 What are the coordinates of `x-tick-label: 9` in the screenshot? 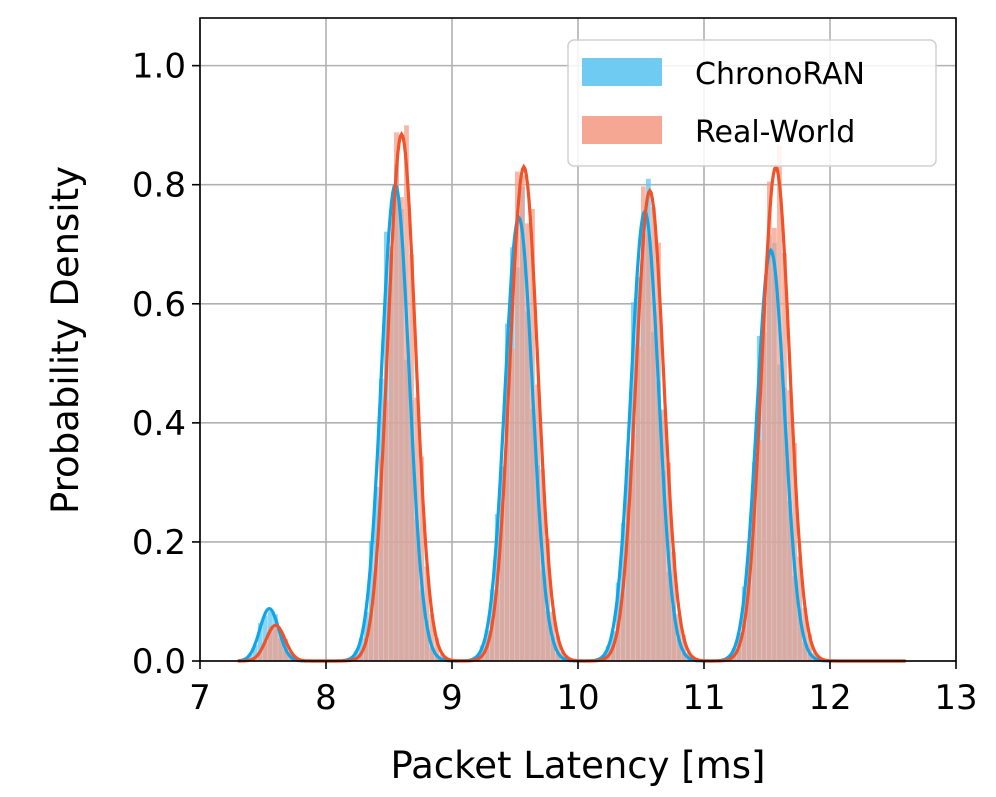 It's located at (452, 698).